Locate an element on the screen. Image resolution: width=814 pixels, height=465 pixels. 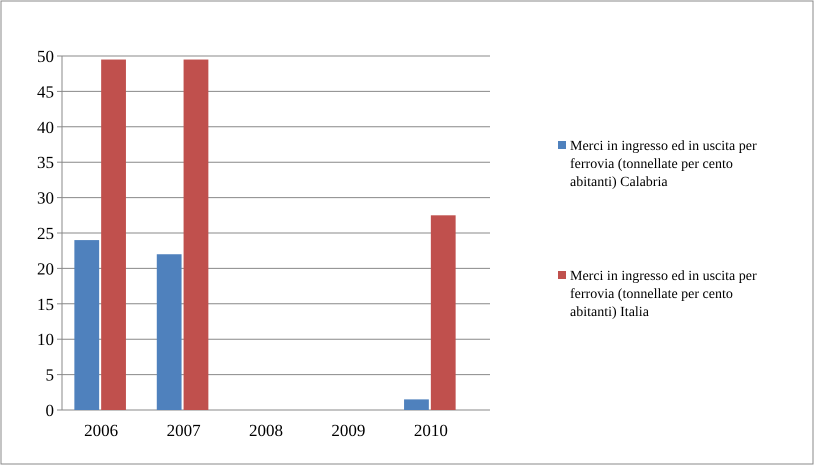
y-tick-label: 15 is located at coordinates (45, 304).